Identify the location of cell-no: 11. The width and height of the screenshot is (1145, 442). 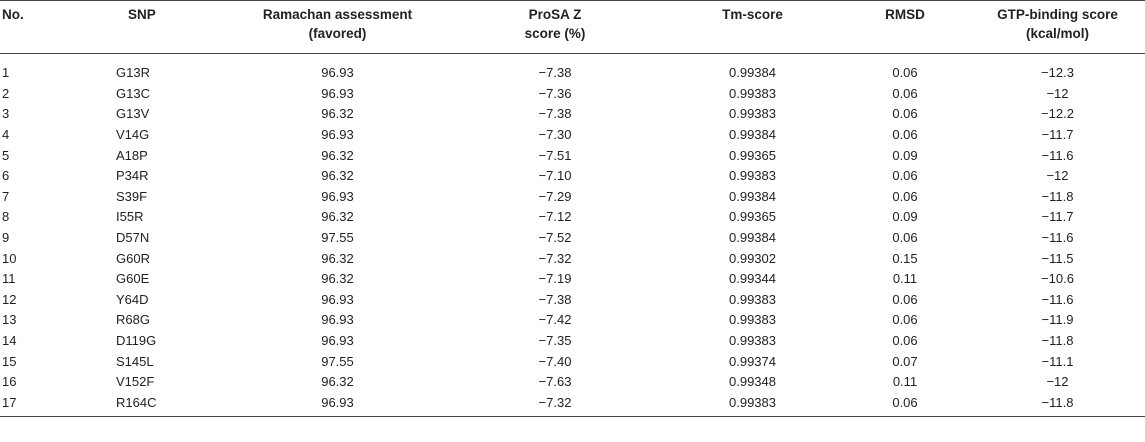
(9, 279).